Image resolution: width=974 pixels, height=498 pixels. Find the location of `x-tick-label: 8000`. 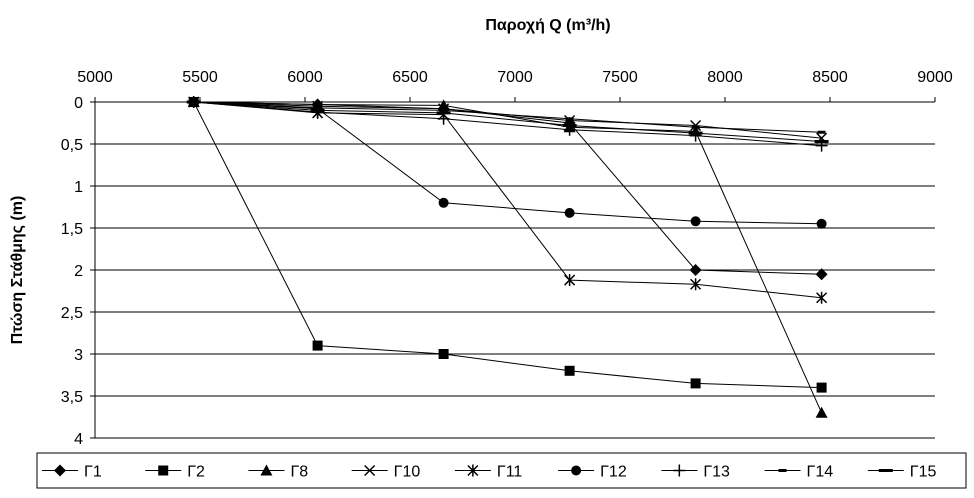

x-tick-label: 8000 is located at coordinates (725, 77).